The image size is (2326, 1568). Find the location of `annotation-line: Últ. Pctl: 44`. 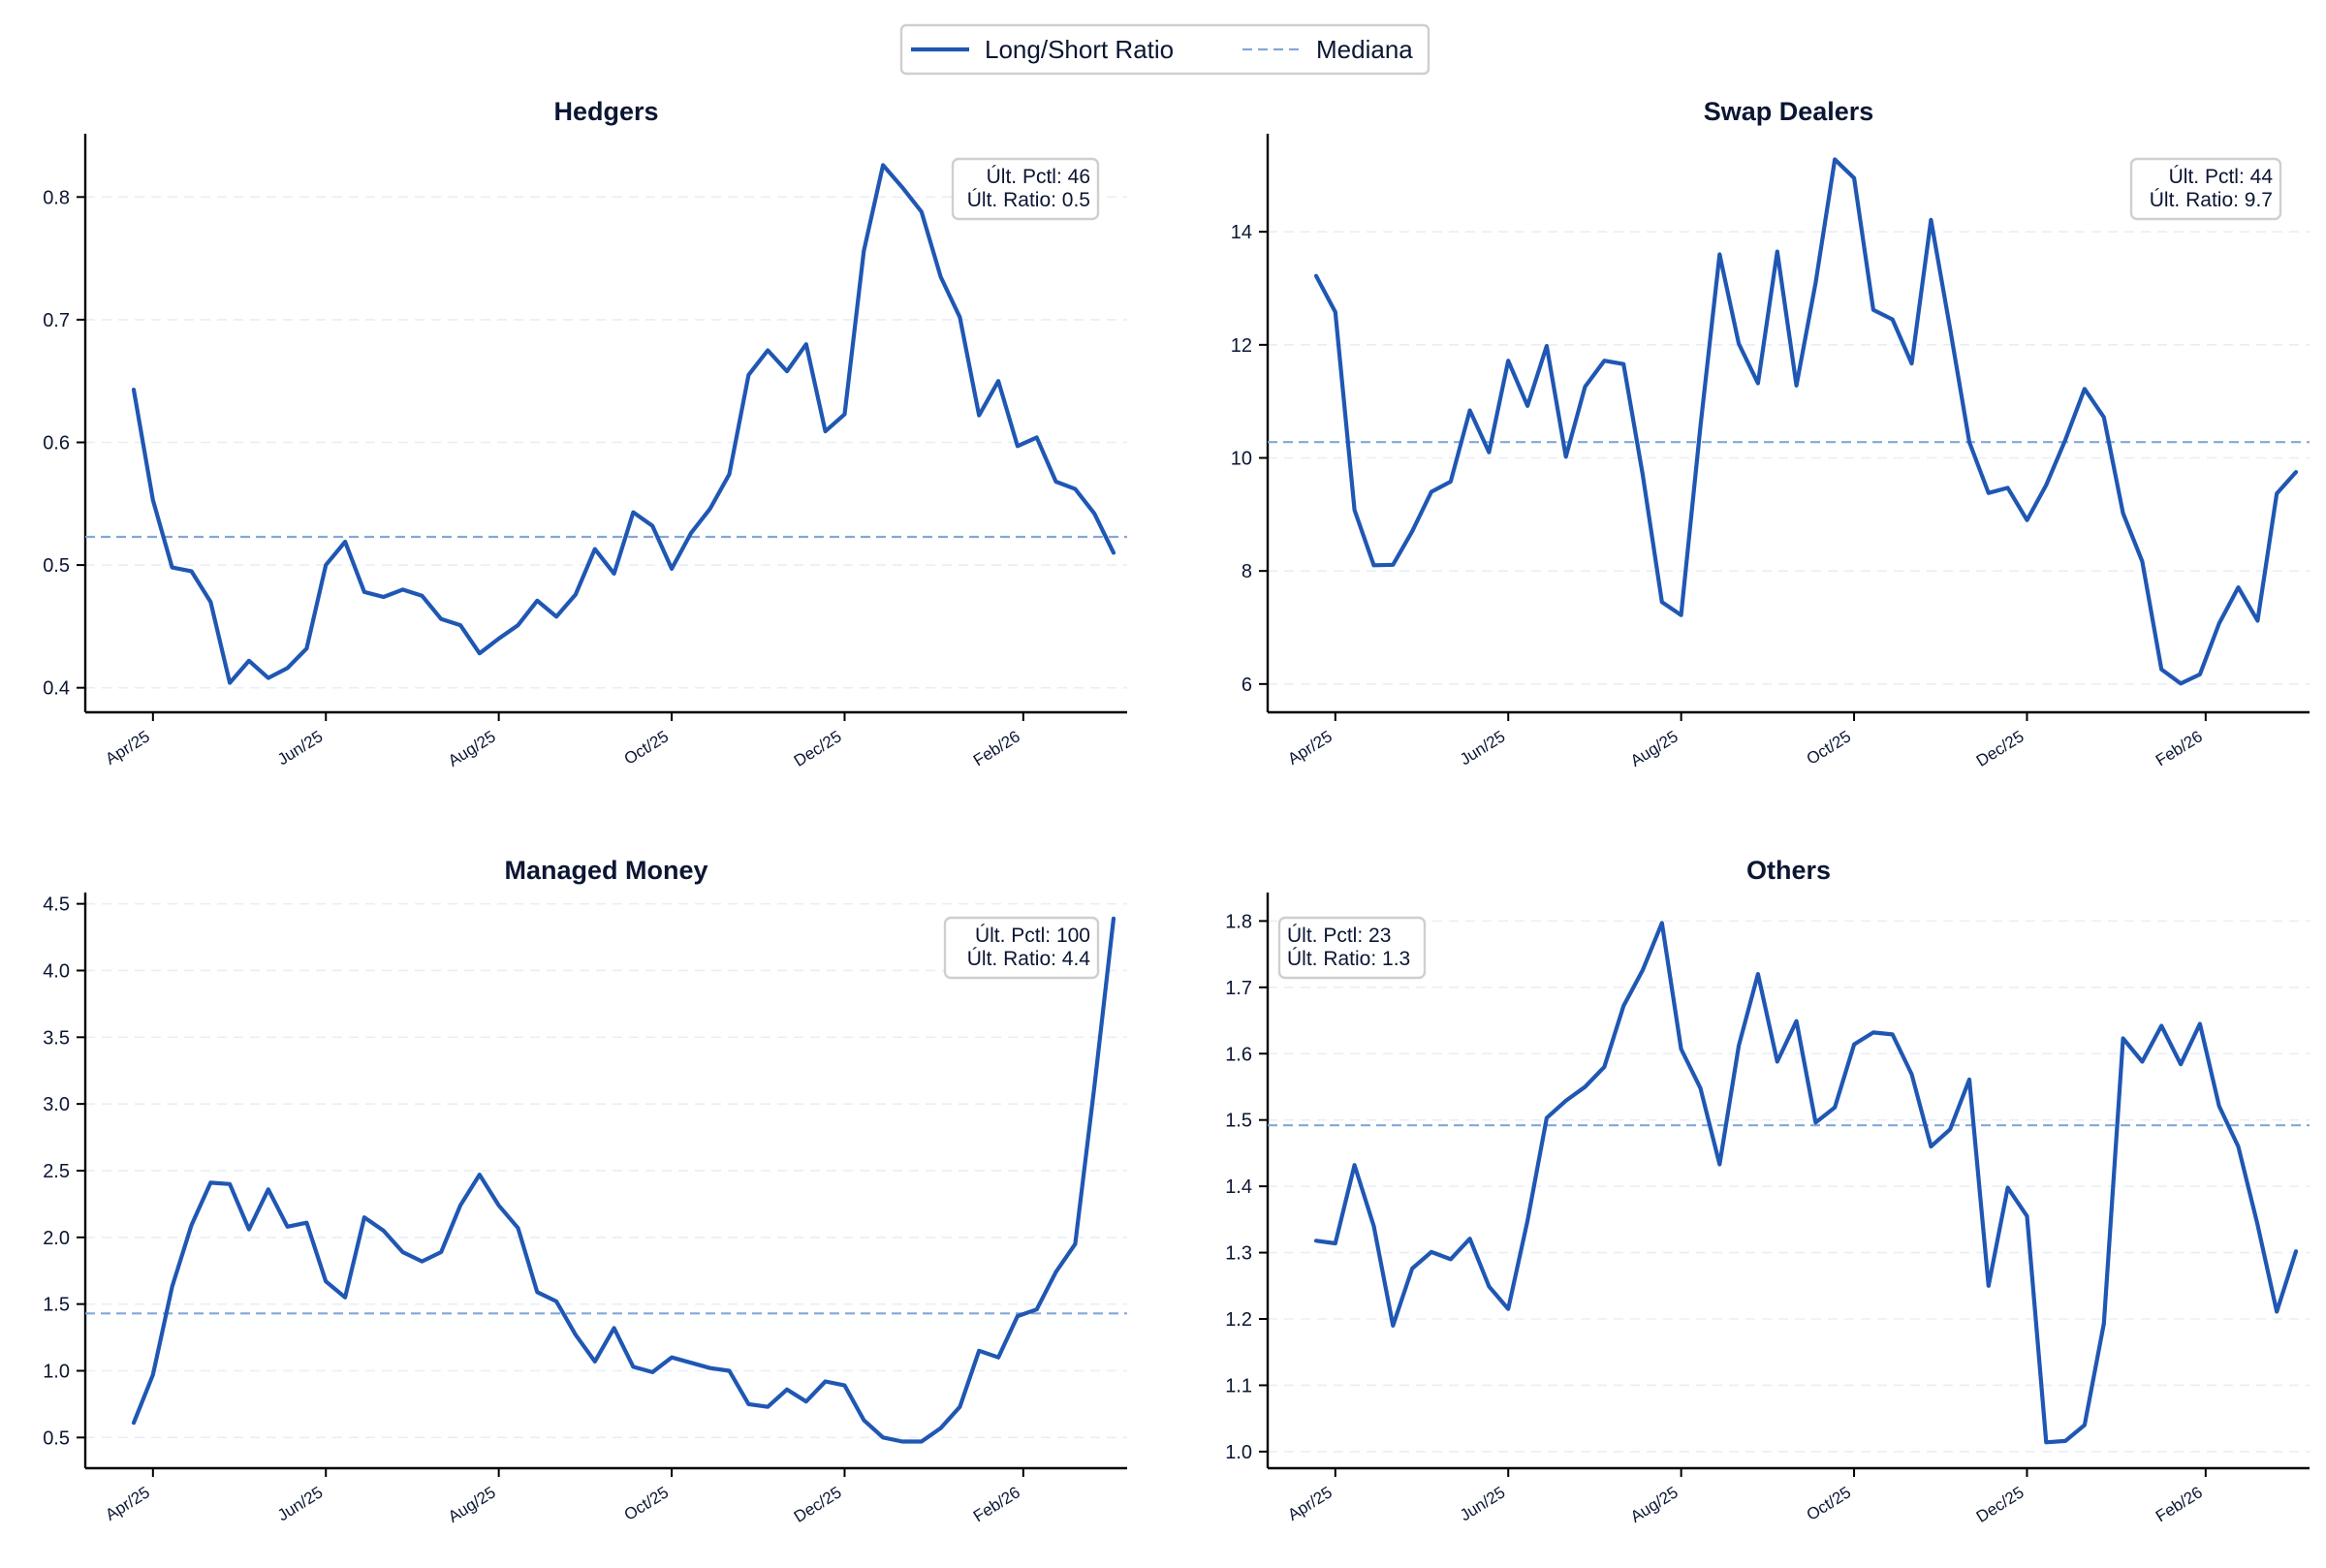

annotation-line: Últ. Pctl: 44 is located at coordinates (2221, 177).